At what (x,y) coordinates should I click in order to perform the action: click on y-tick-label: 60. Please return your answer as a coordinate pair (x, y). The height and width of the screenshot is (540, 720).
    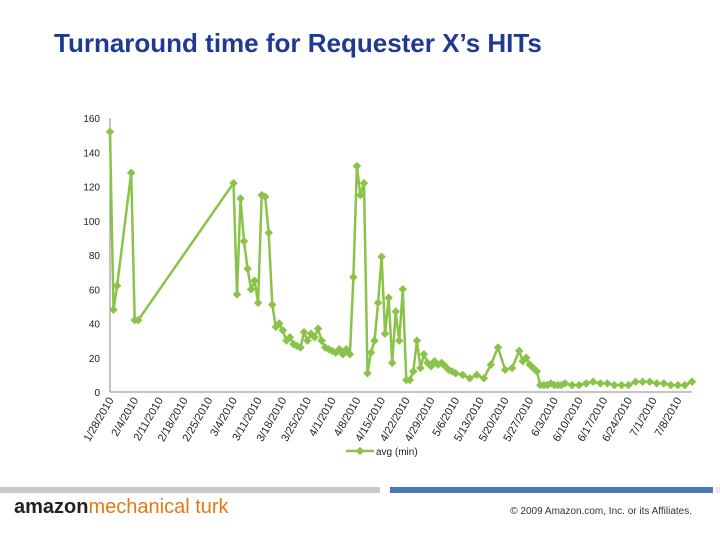
    Looking at the image, I should click on (95, 290).